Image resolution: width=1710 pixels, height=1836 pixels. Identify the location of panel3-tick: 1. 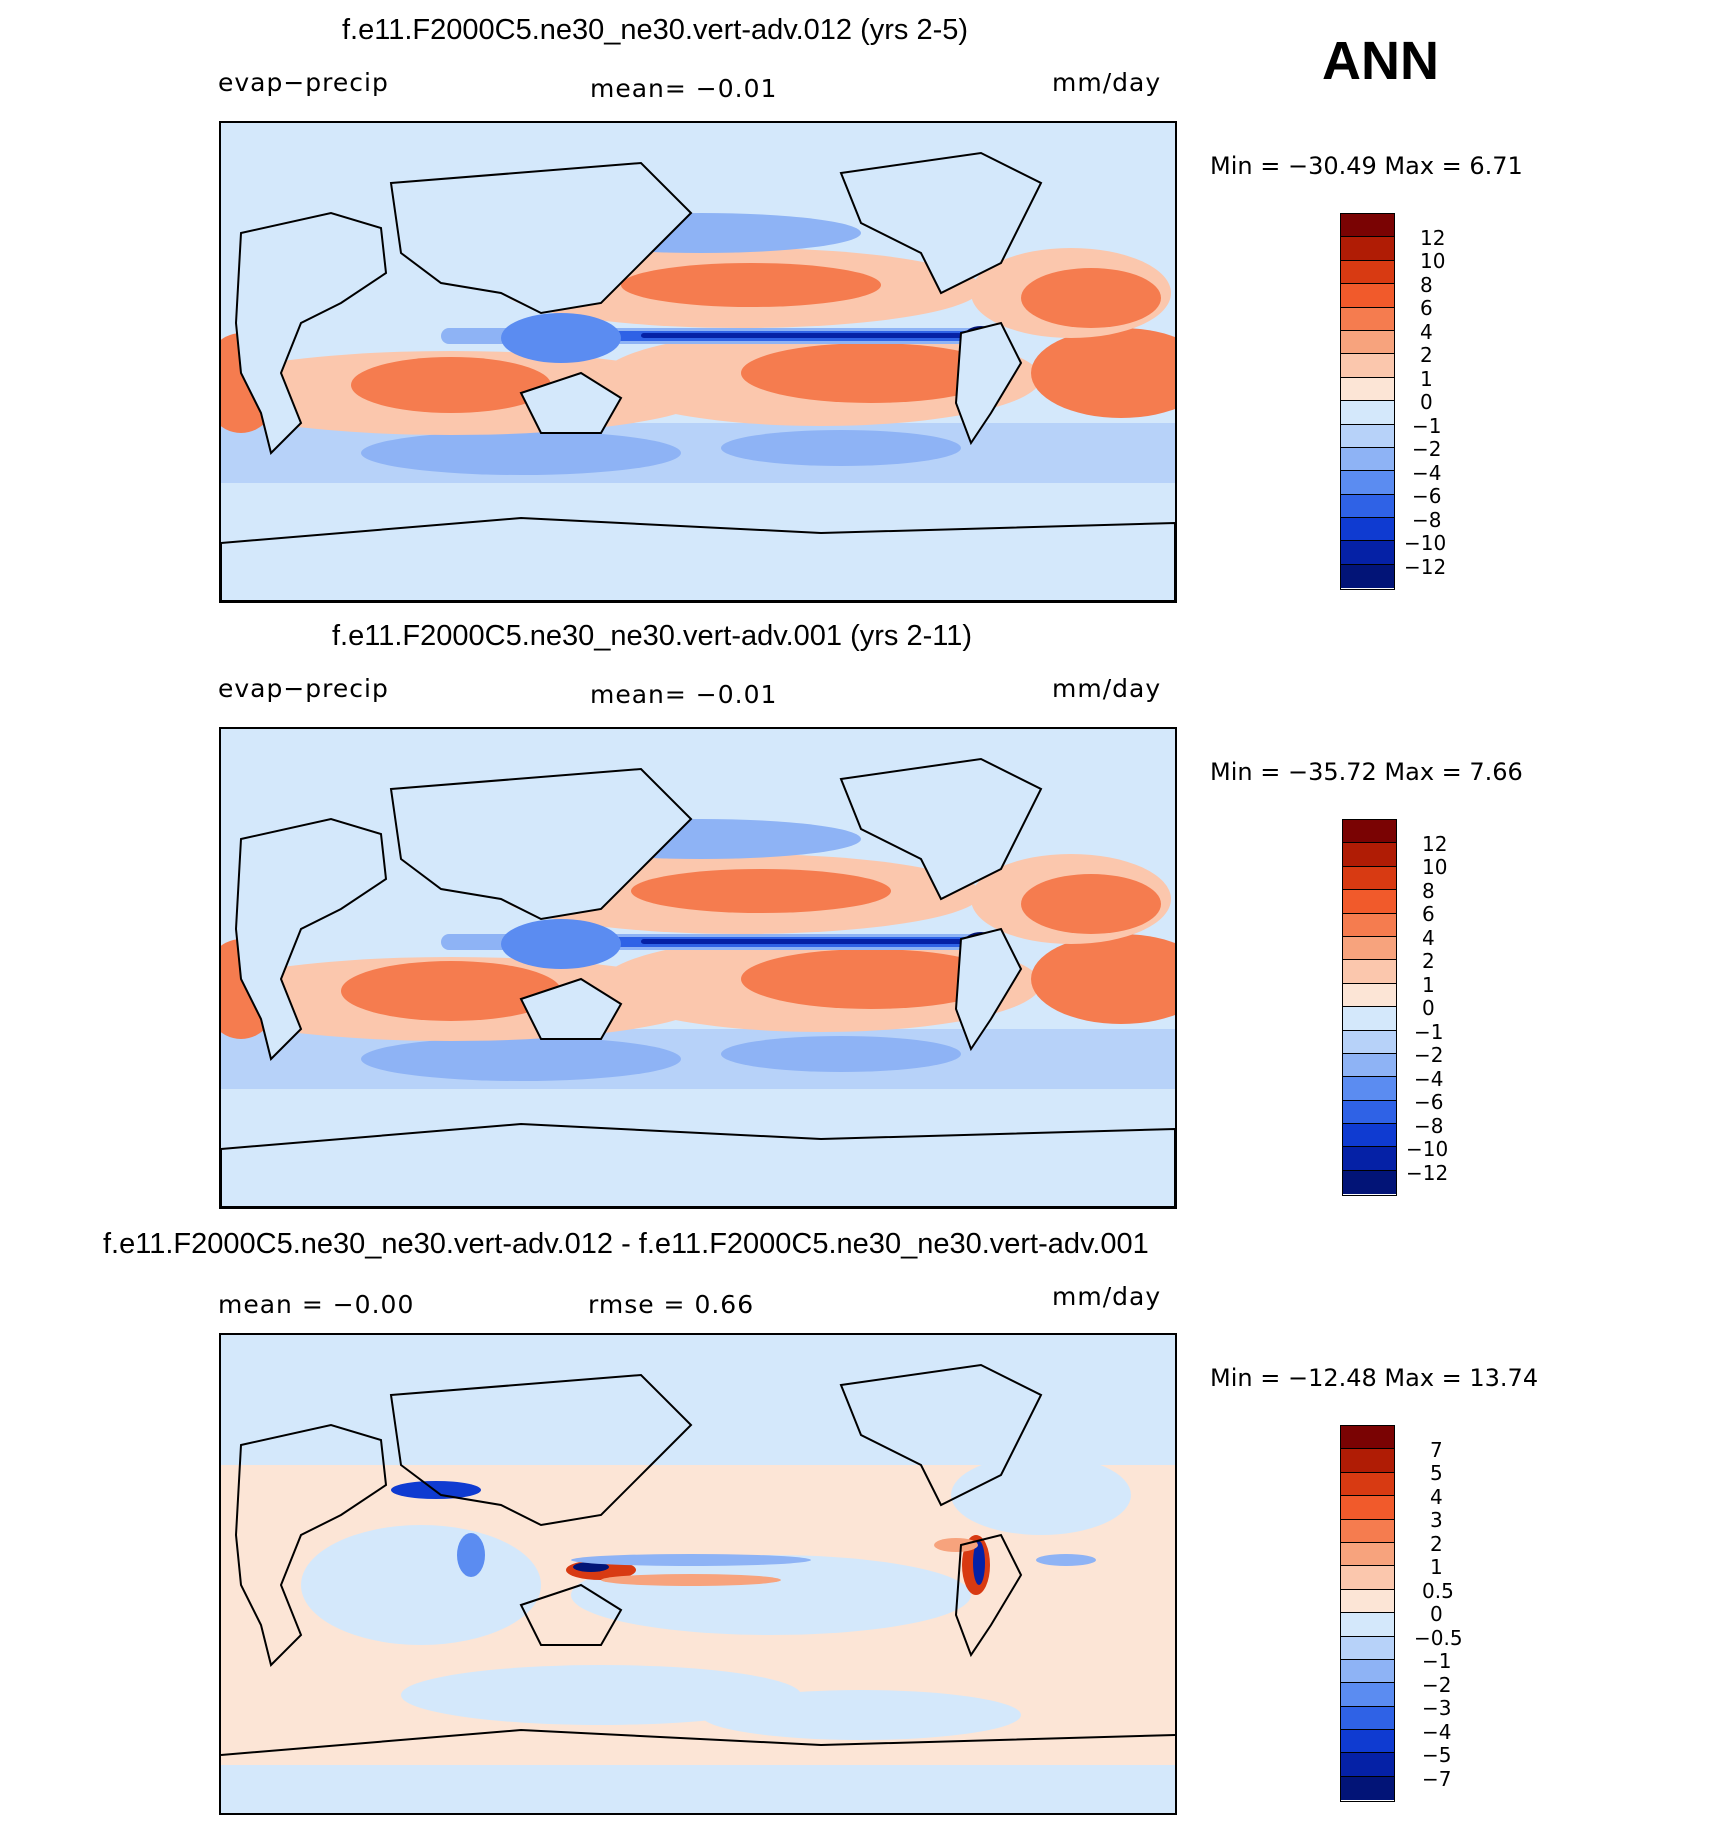
(1436, 1567).